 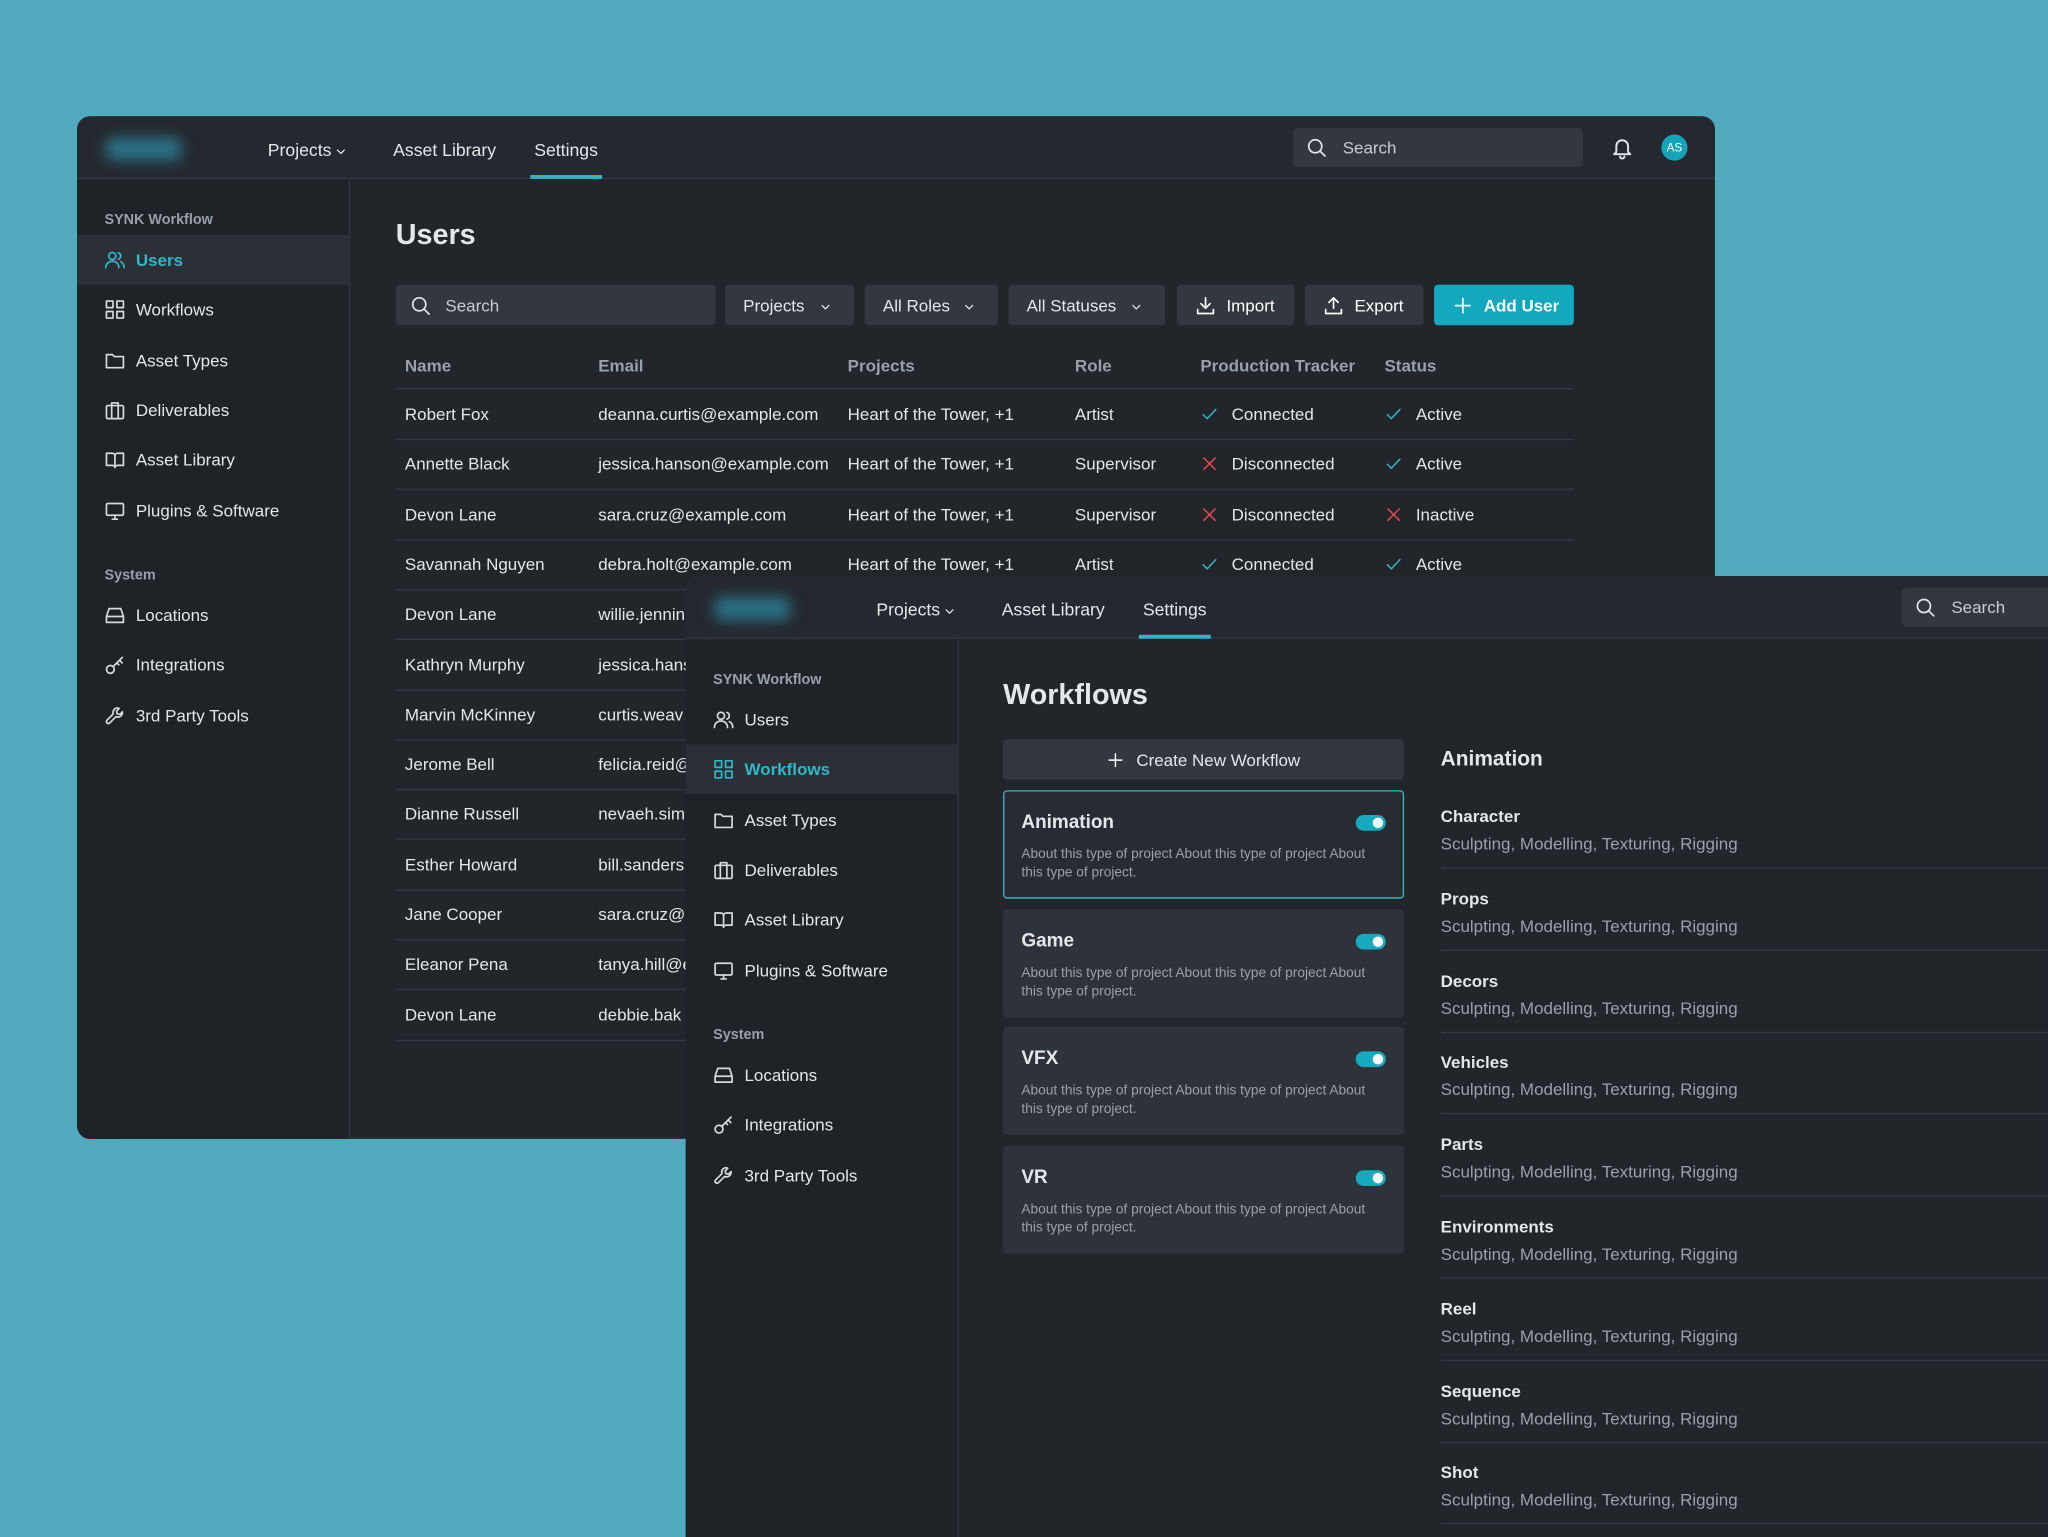 I want to click on cell-status: Active, so click(x=1439, y=464).